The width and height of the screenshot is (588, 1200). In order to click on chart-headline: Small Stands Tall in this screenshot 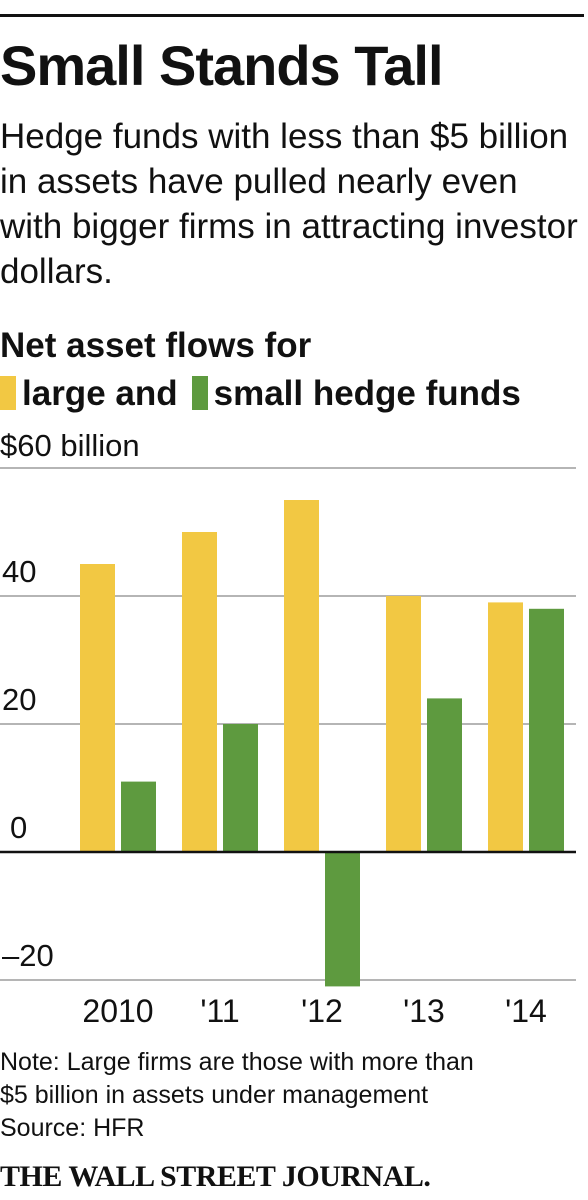, I will do `click(222, 65)`.